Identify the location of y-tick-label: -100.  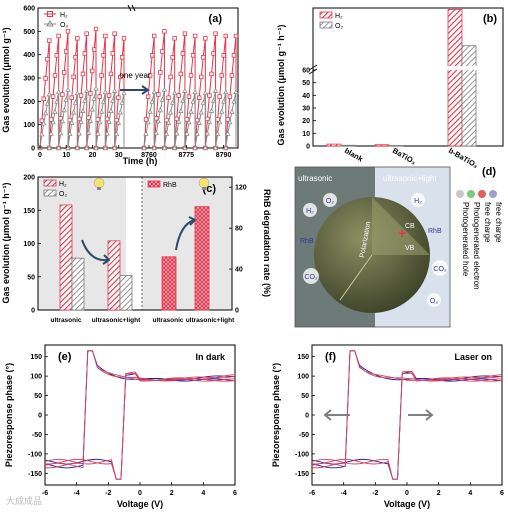
(302, 454).